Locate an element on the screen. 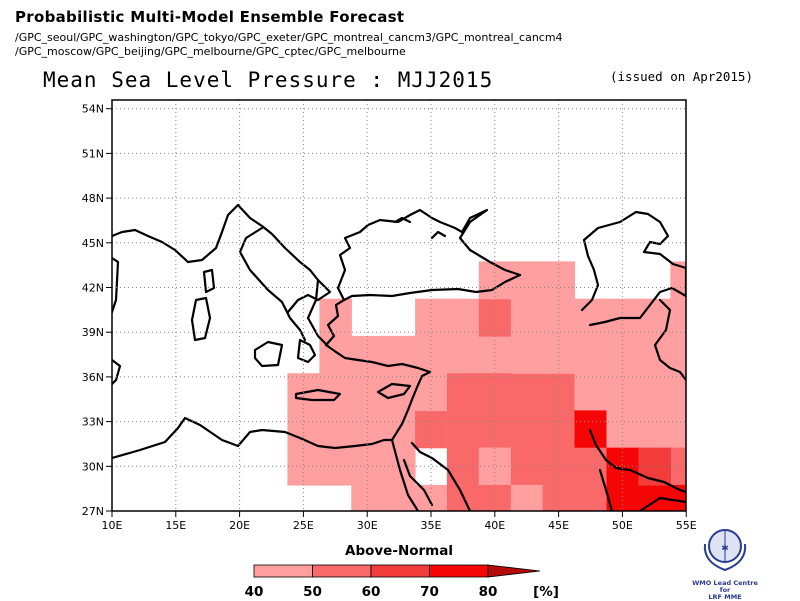 Image resolution: width=800 pixels, height=601 pixels. lat-label: 30N is located at coordinates (93, 466).